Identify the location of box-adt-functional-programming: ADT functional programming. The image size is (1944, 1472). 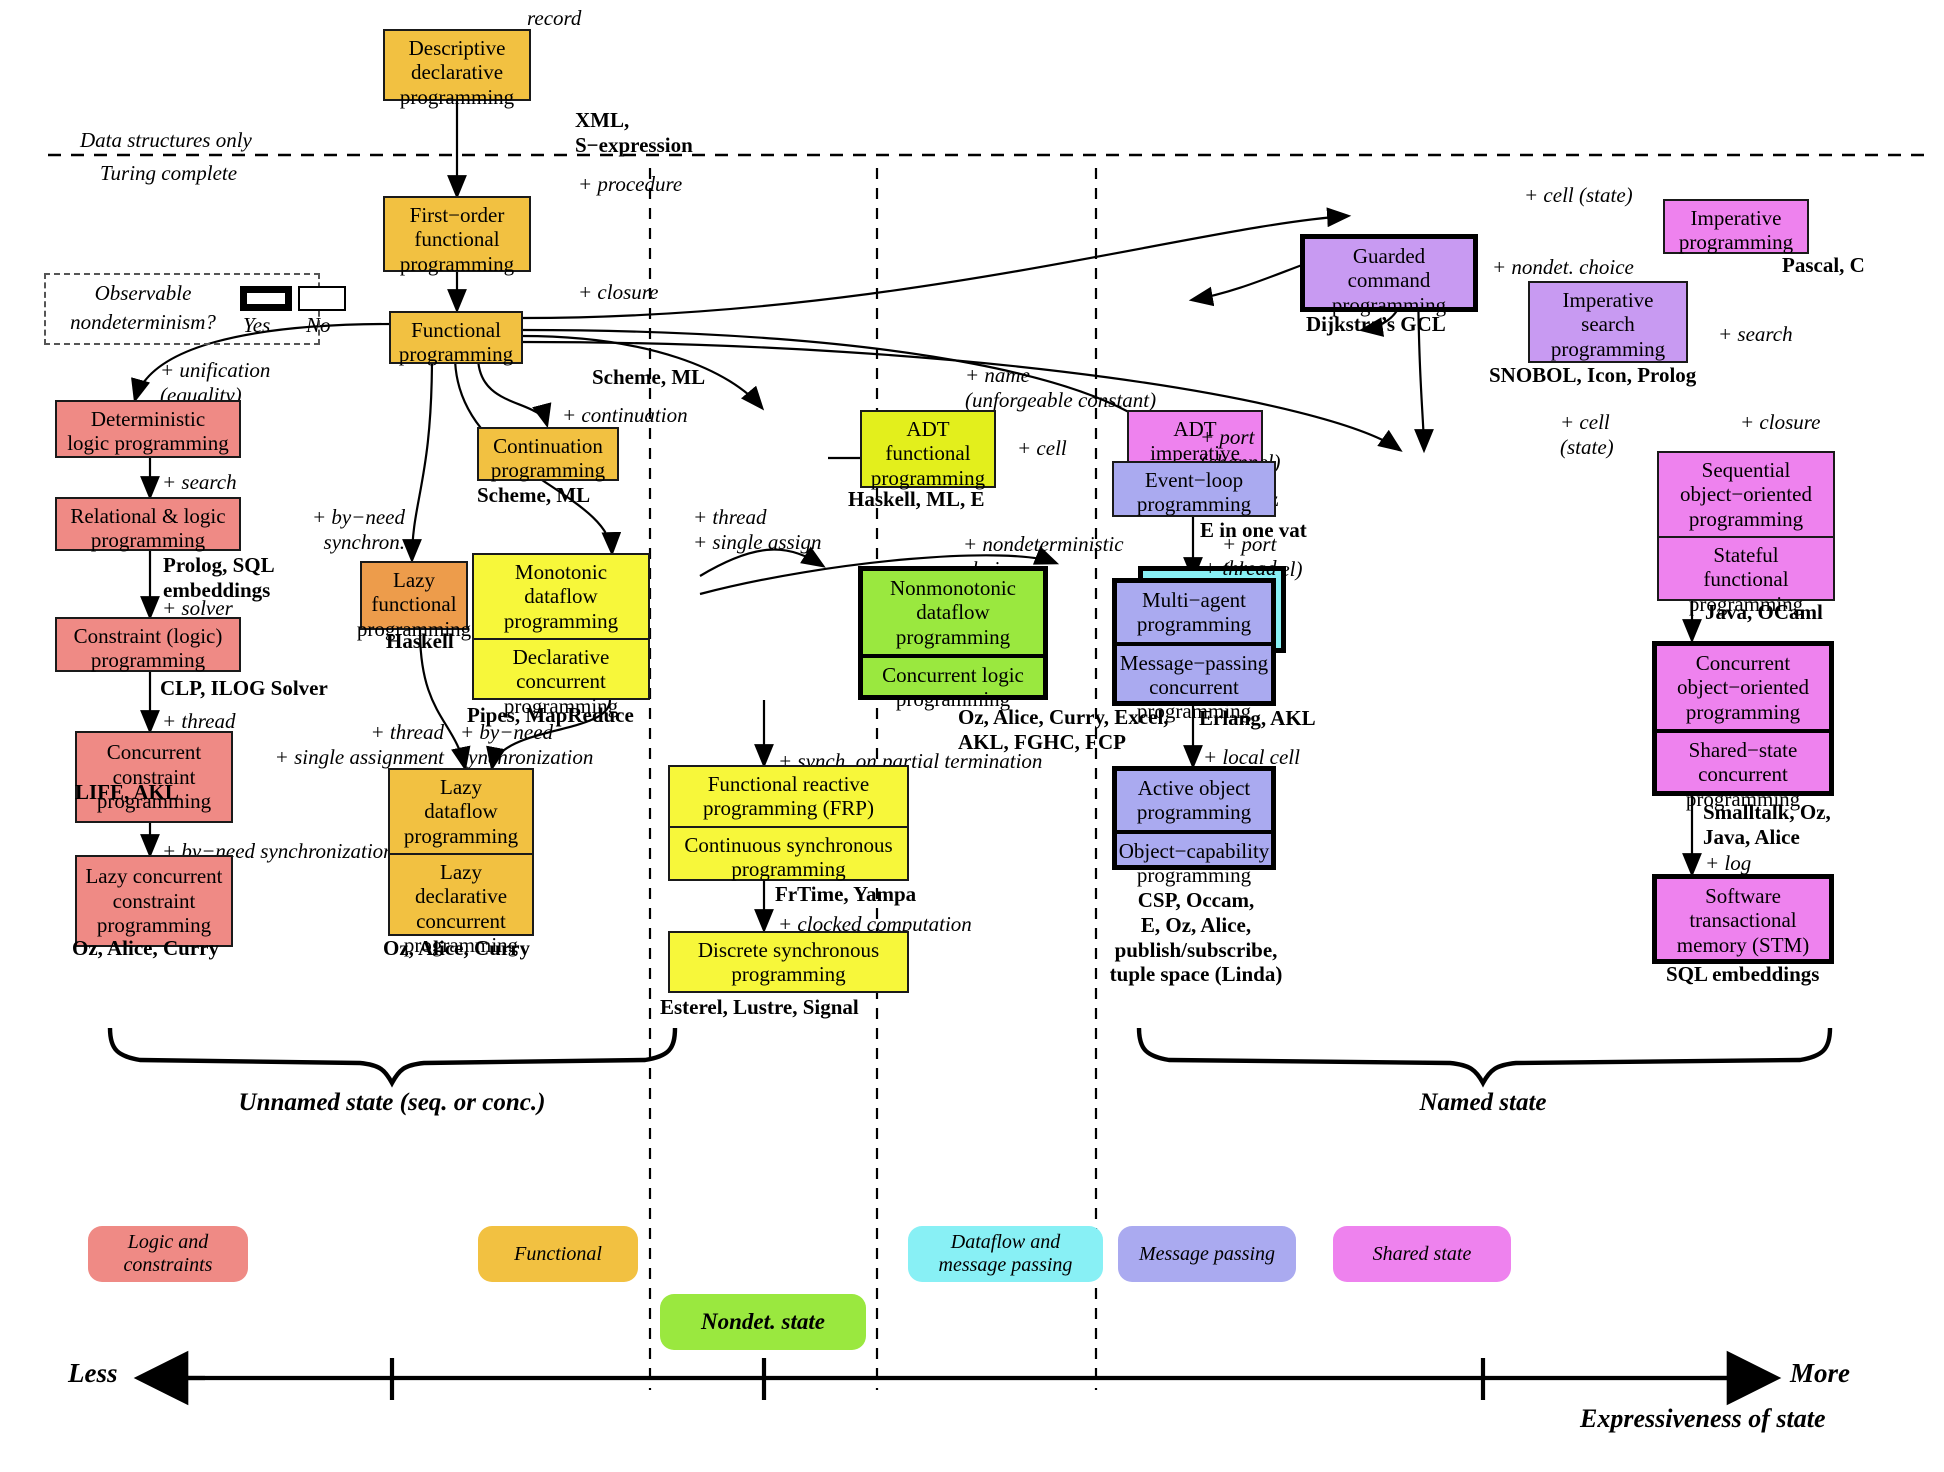
(928, 450).